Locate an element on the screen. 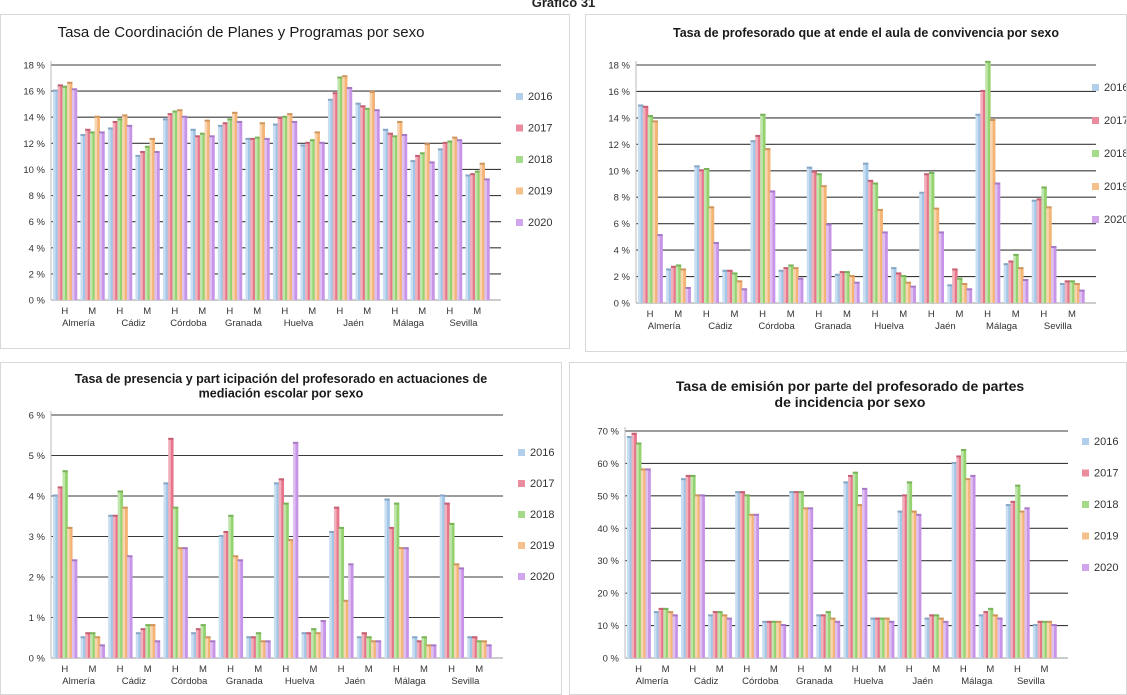  bar-2019-Córdoba-H is located at coordinates (180, 602).